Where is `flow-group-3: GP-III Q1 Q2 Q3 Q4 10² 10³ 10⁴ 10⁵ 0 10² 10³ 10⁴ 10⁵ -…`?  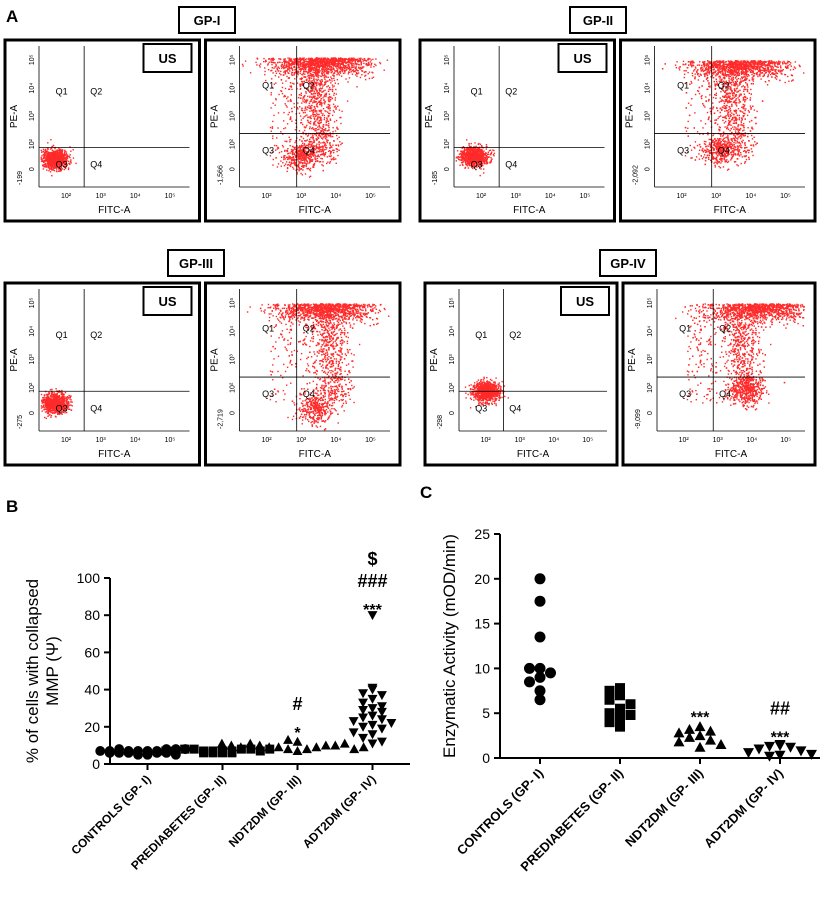
flow-group-3: GP-III Q1 Q2 Q3 Q4 10² 10³ 10⁴ 10⁵ 0 10² 10³ 10⁴ 10⁵ -… is located at coordinates (202, 358).